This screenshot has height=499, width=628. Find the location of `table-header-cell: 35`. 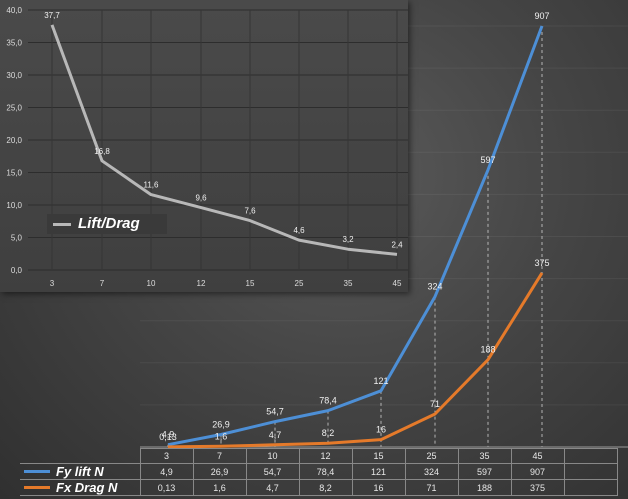

table-header-cell: 35 is located at coordinates (484, 456).